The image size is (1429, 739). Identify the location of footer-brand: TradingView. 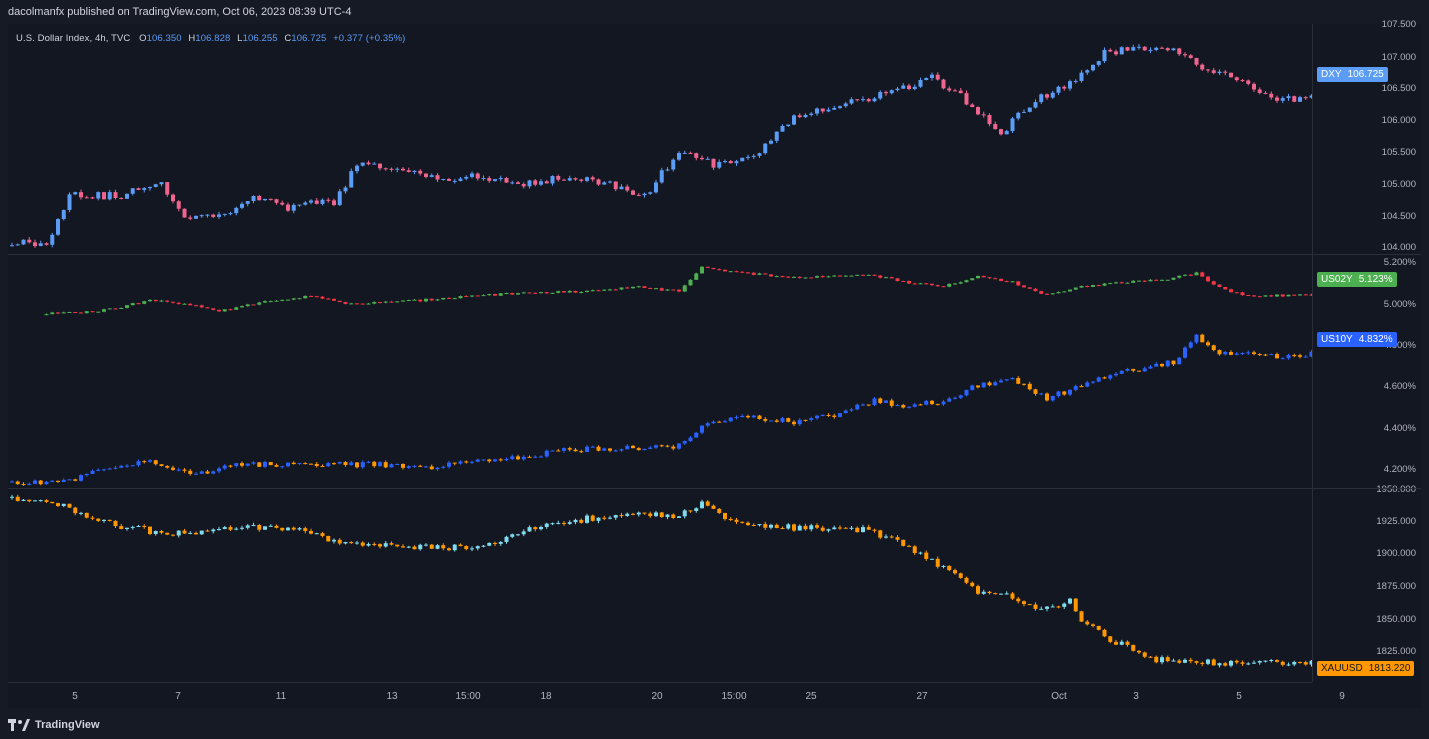
(67, 725).